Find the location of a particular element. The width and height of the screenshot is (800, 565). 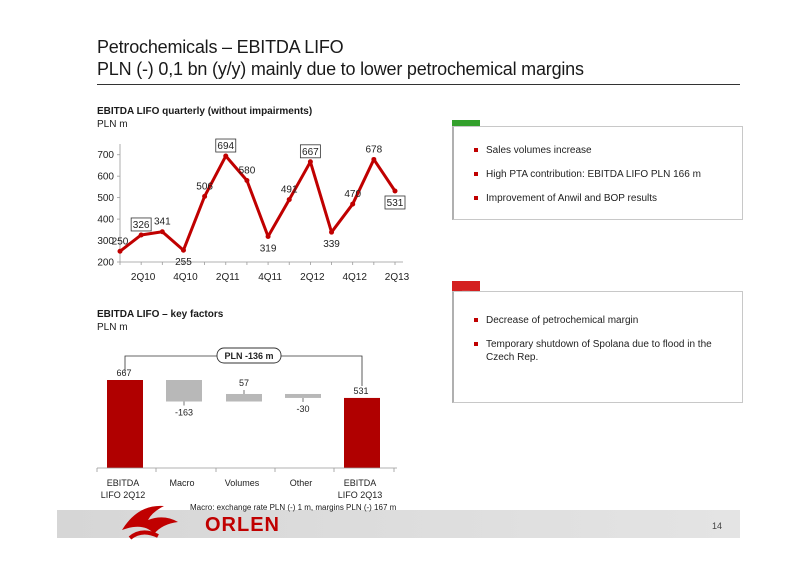

line-value-label: 326 is located at coordinates (141, 225).